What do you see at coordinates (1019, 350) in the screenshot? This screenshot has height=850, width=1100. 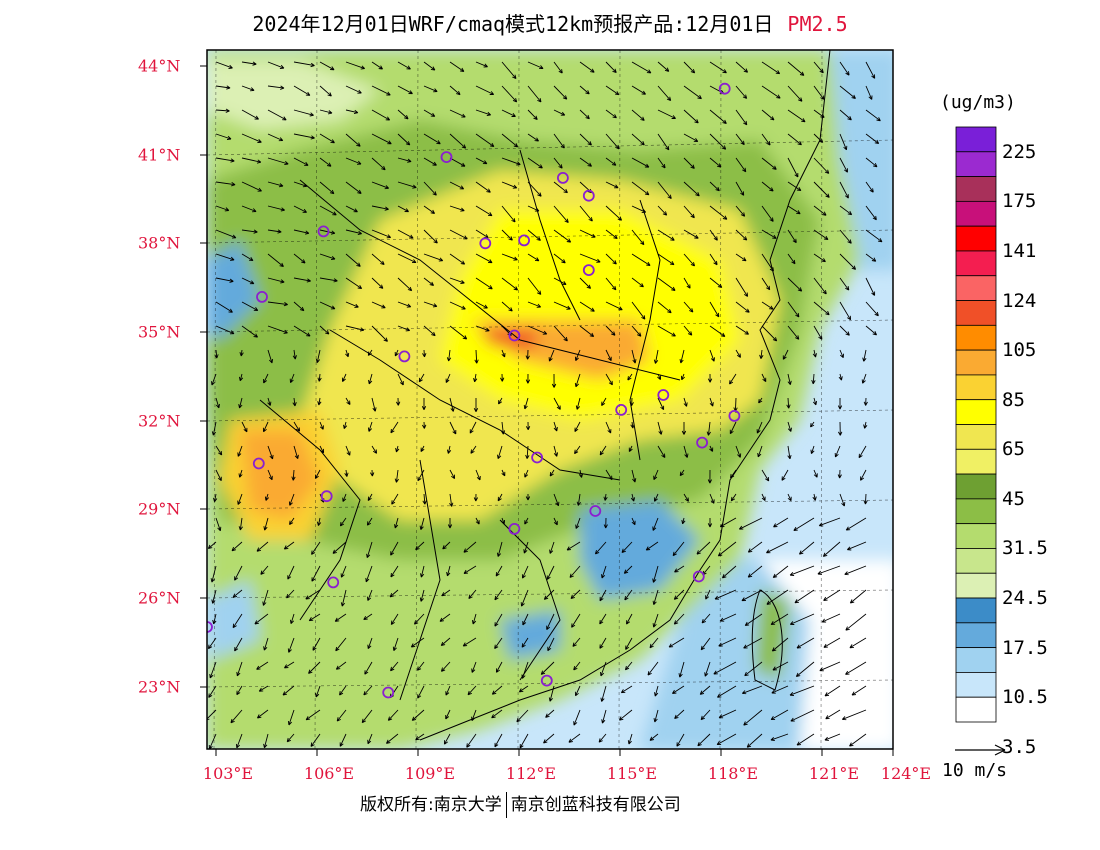 I see `legend-label: 105` at bounding box center [1019, 350].